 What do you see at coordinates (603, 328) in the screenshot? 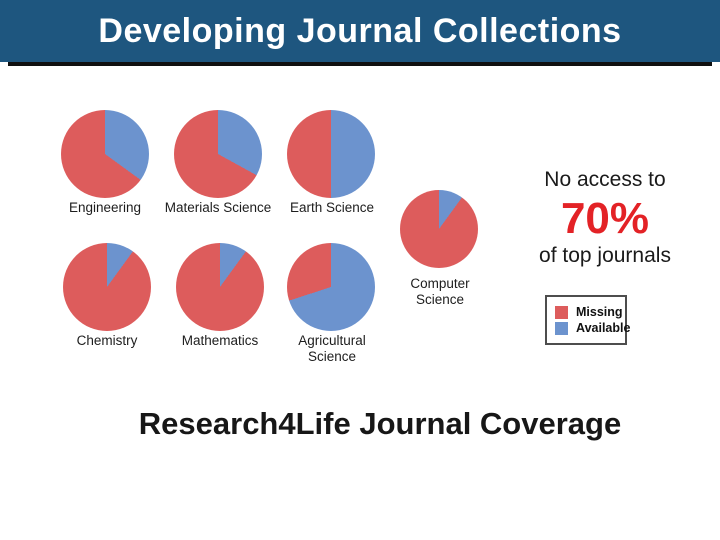
I see `legend-label-available: Available` at bounding box center [603, 328].